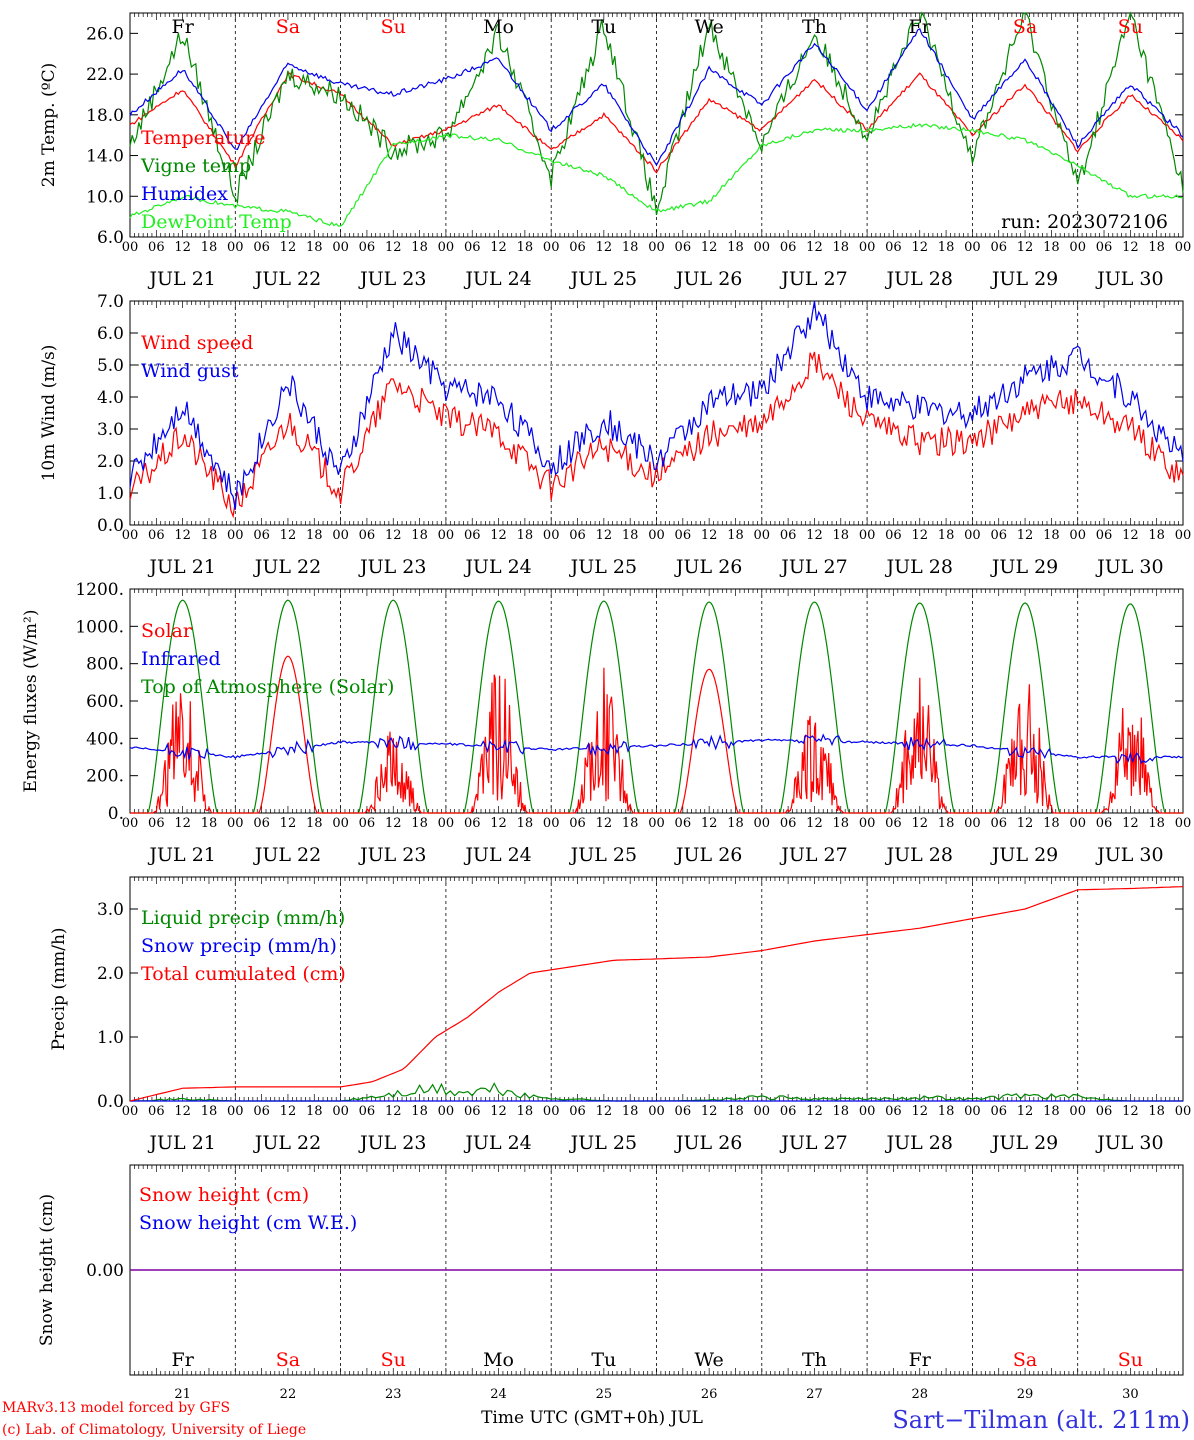 The width and height of the screenshot is (1194, 1440). Describe the element at coordinates (47, 1270) in the screenshot. I see `y-axis-label: Snow height (cm)` at that location.